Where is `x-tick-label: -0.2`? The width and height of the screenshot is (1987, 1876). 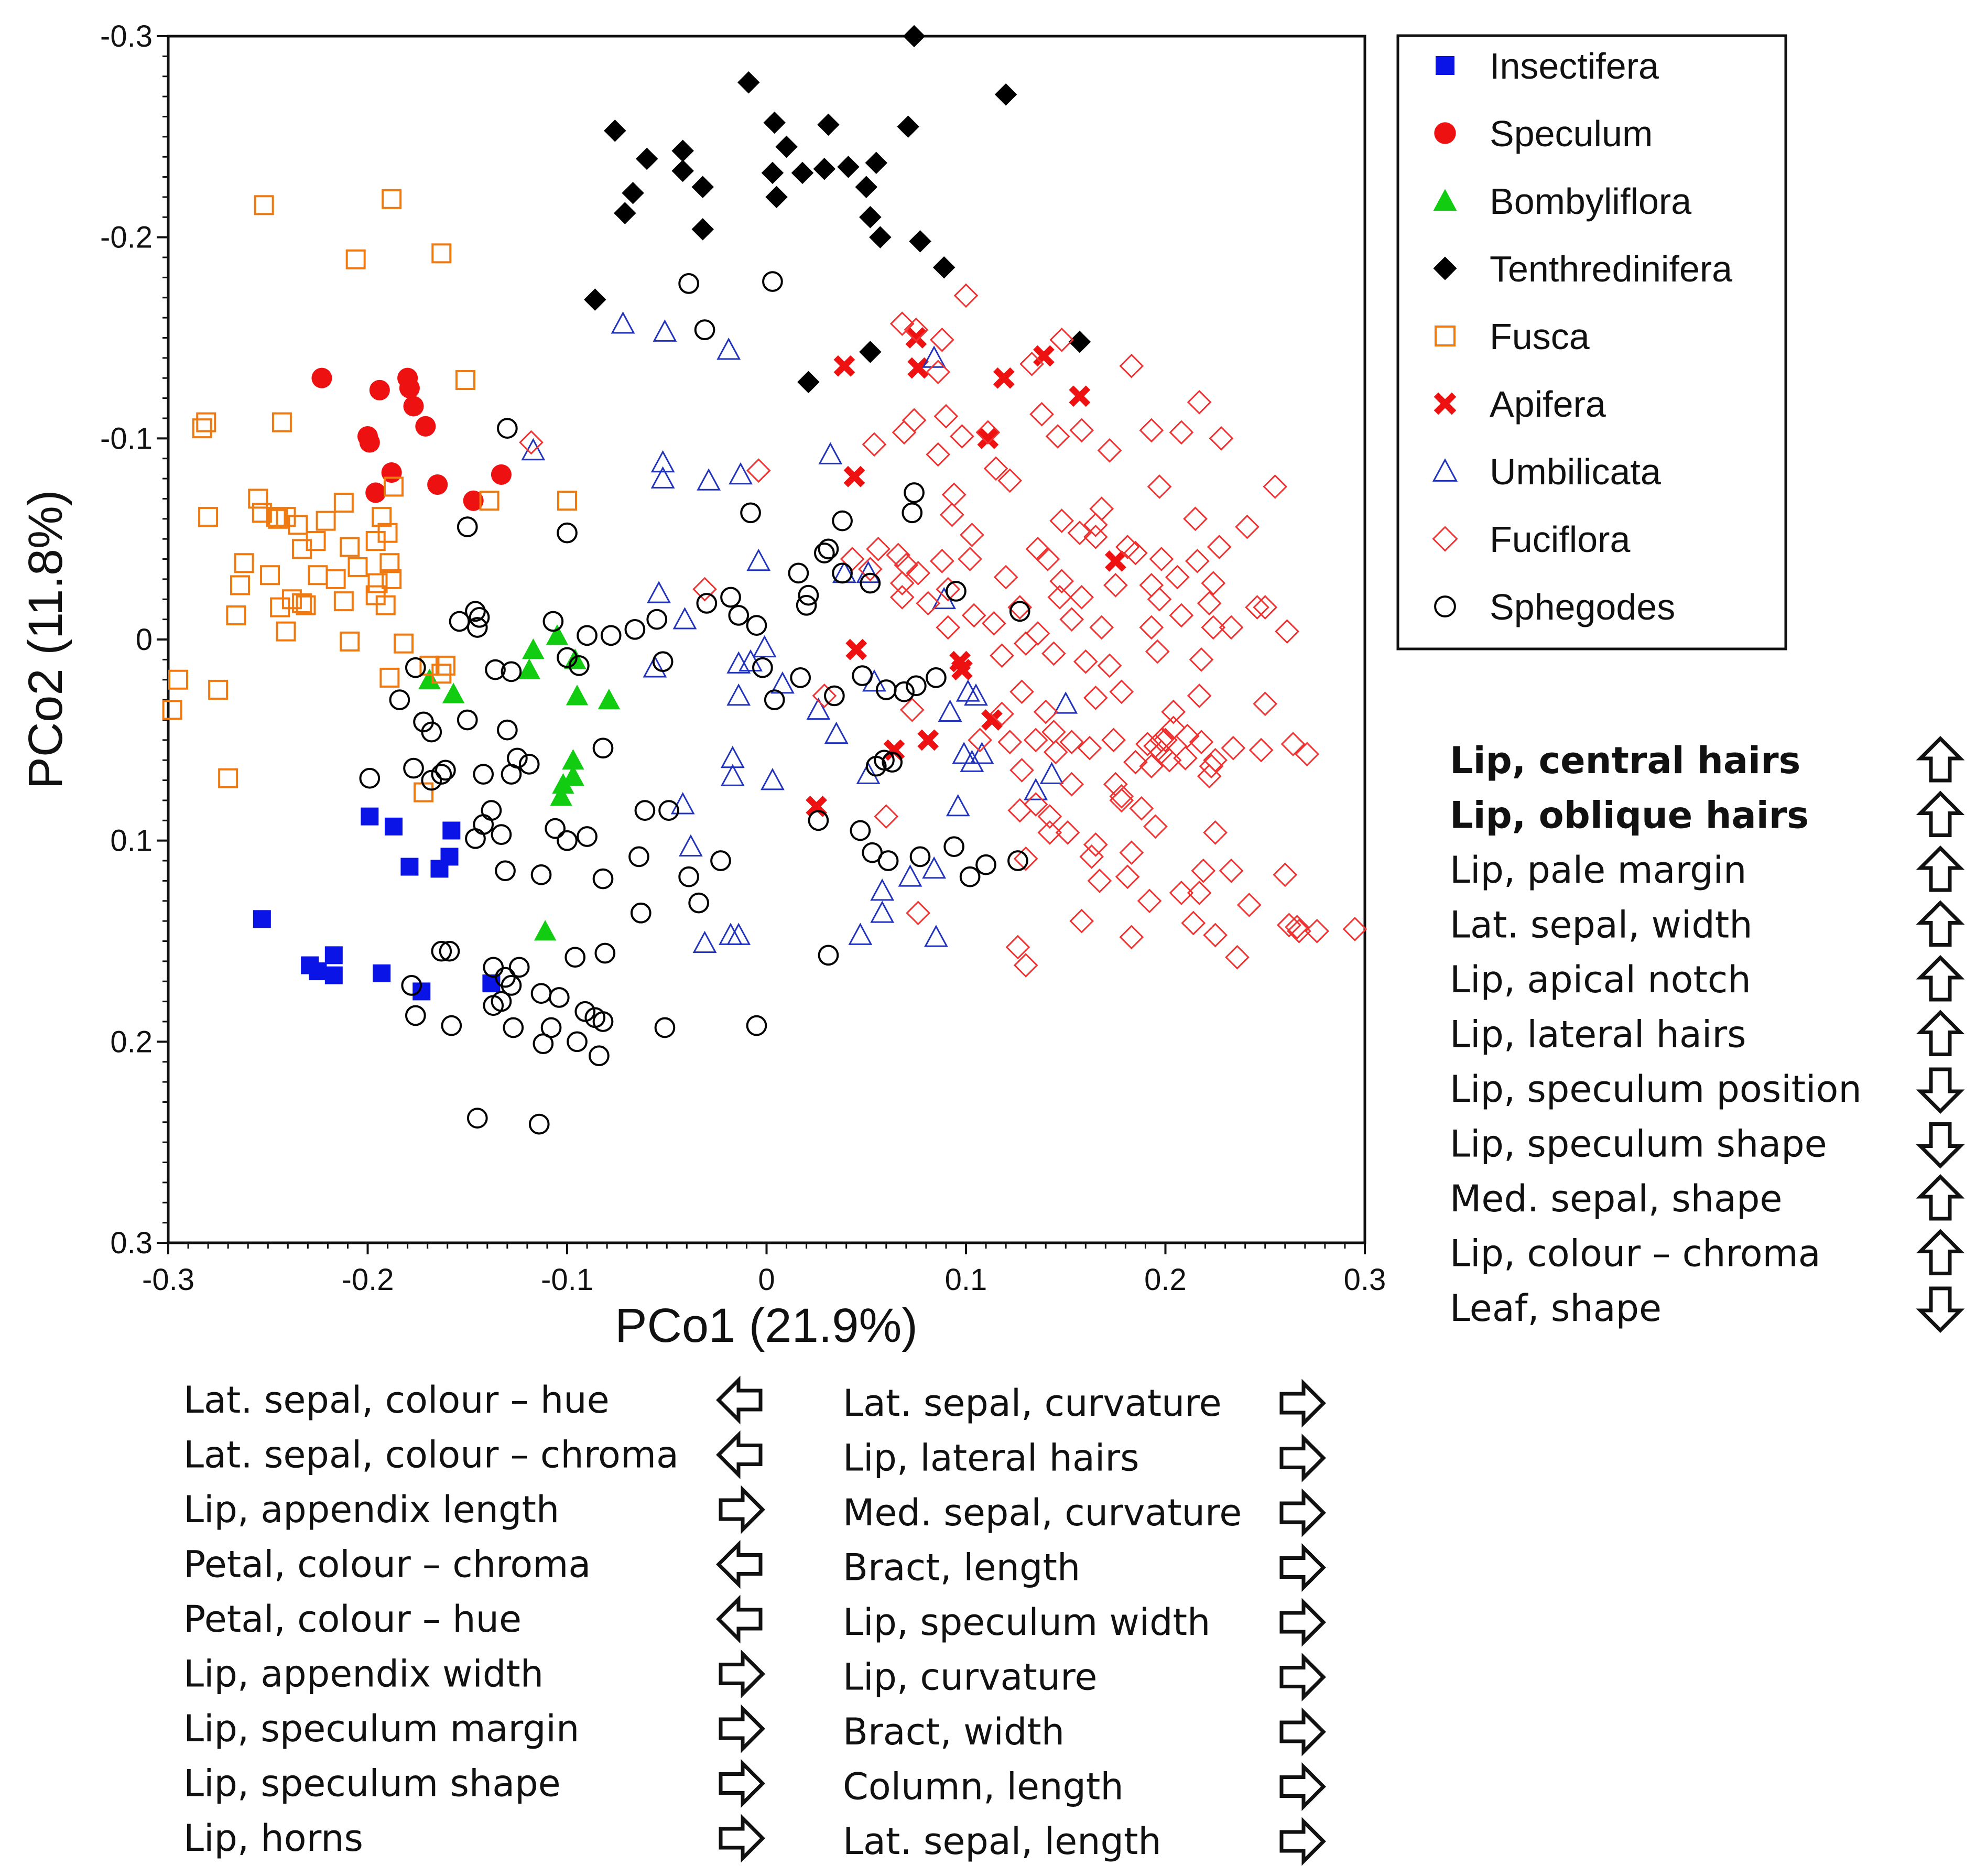
x-tick-label: -0.2 is located at coordinates (368, 1280).